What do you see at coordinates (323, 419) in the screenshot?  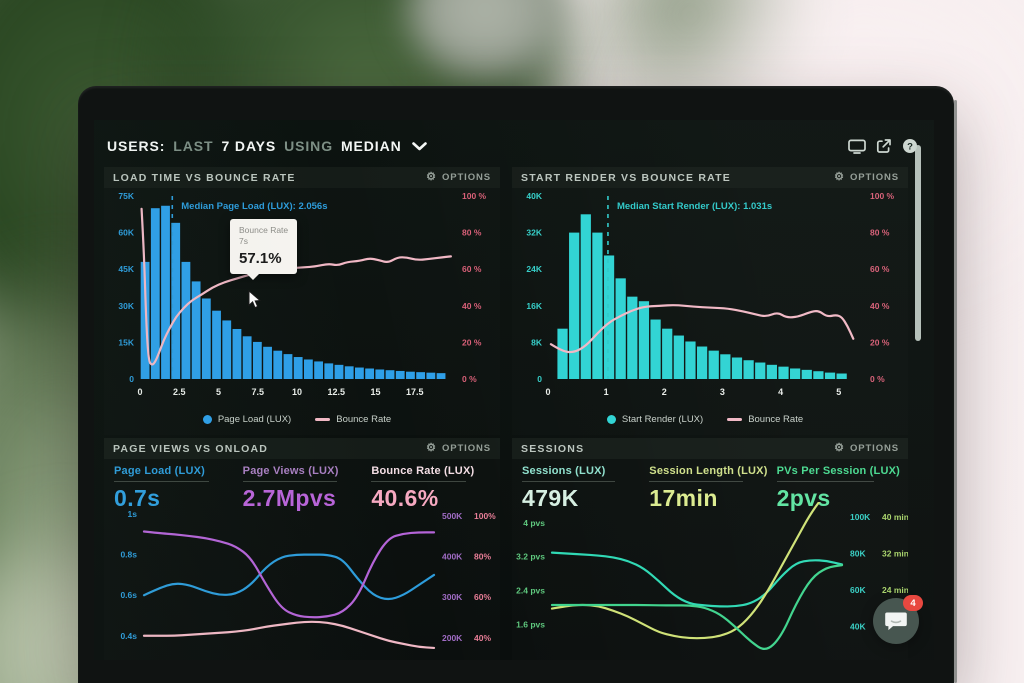 I see `legend-line-marker` at bounding box center [323, 419].